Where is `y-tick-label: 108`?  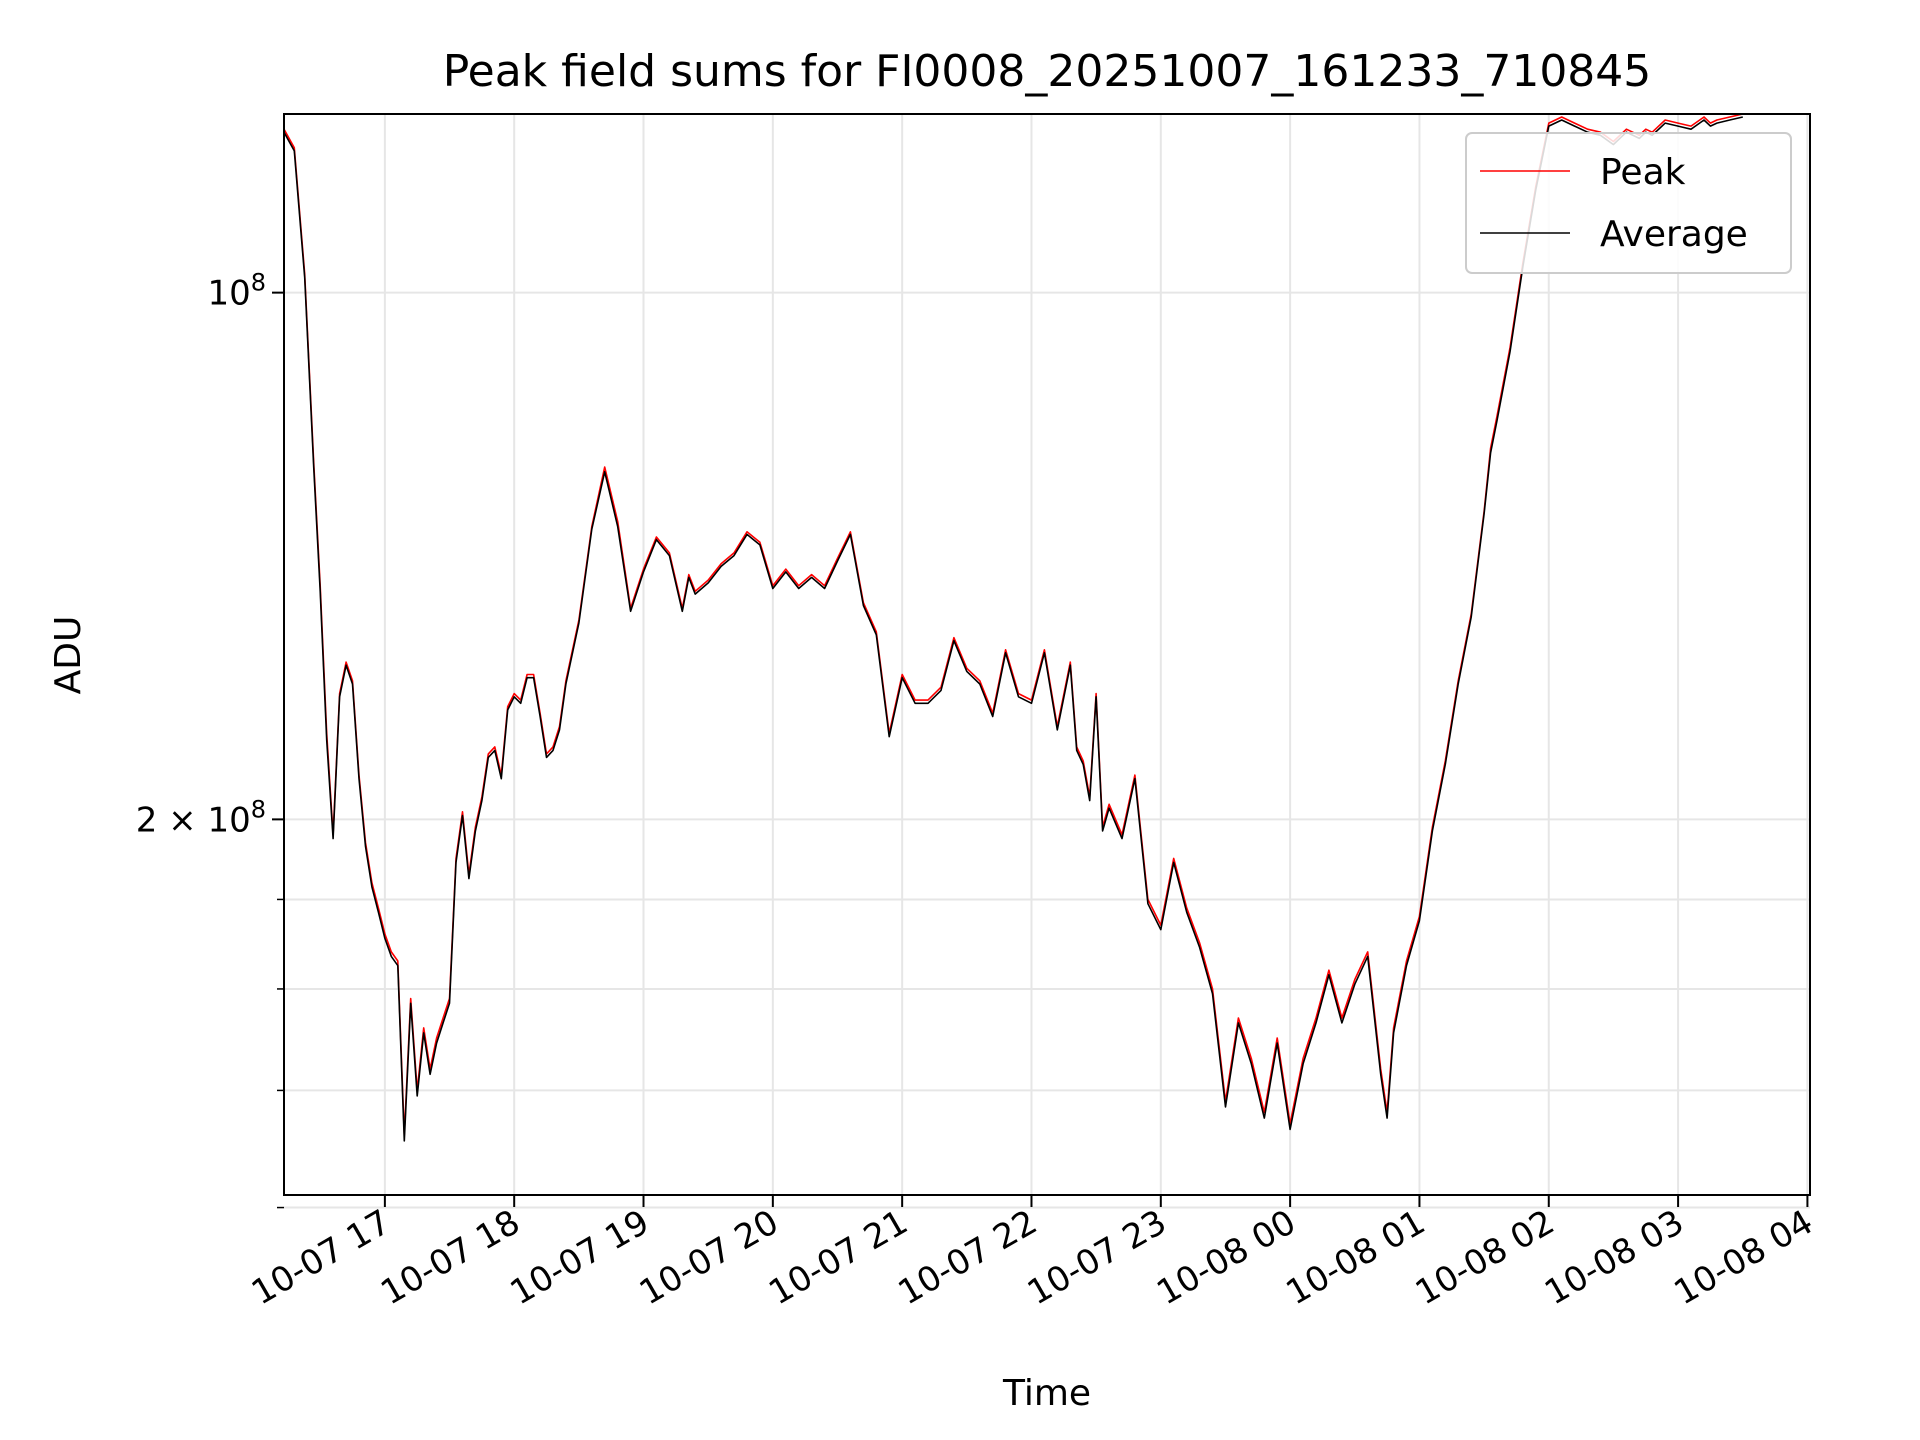 y-tick-label: 108 is located at coordinates (236, 291).